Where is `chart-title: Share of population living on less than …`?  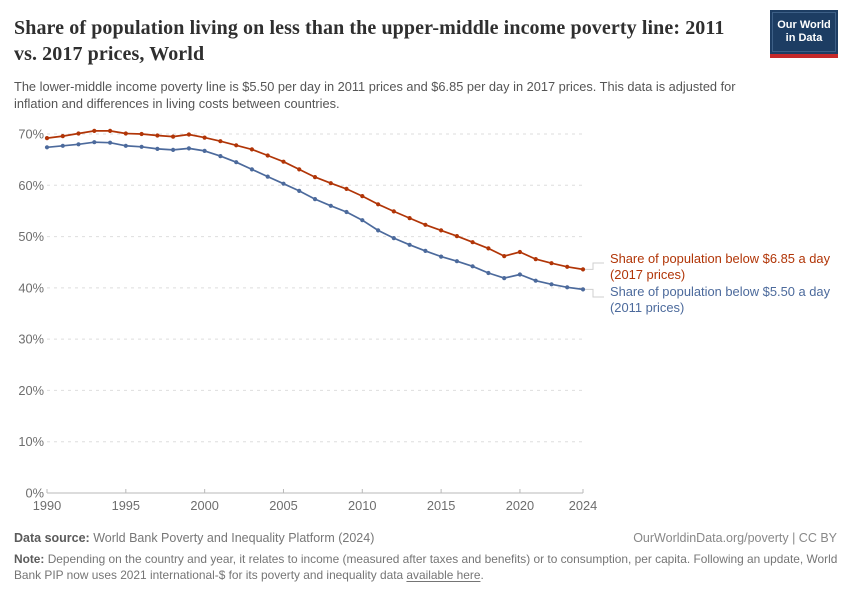
chart-title: Share of population living on less than … is located at coordinates (369, 41).